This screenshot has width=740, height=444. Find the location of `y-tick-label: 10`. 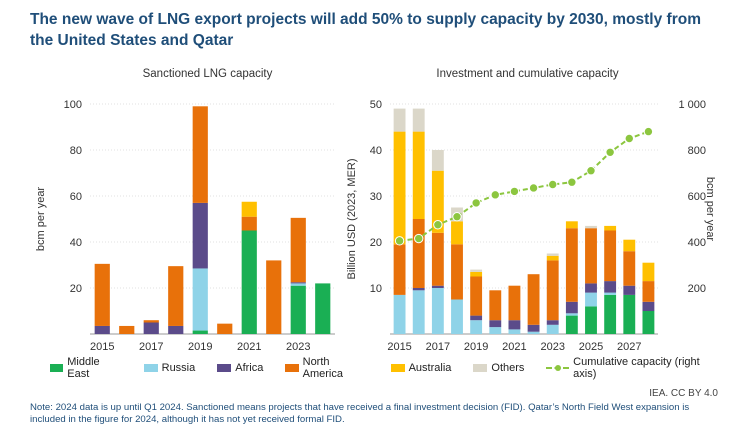

y-tick-label: 10 is located at coordinates (376, 289).